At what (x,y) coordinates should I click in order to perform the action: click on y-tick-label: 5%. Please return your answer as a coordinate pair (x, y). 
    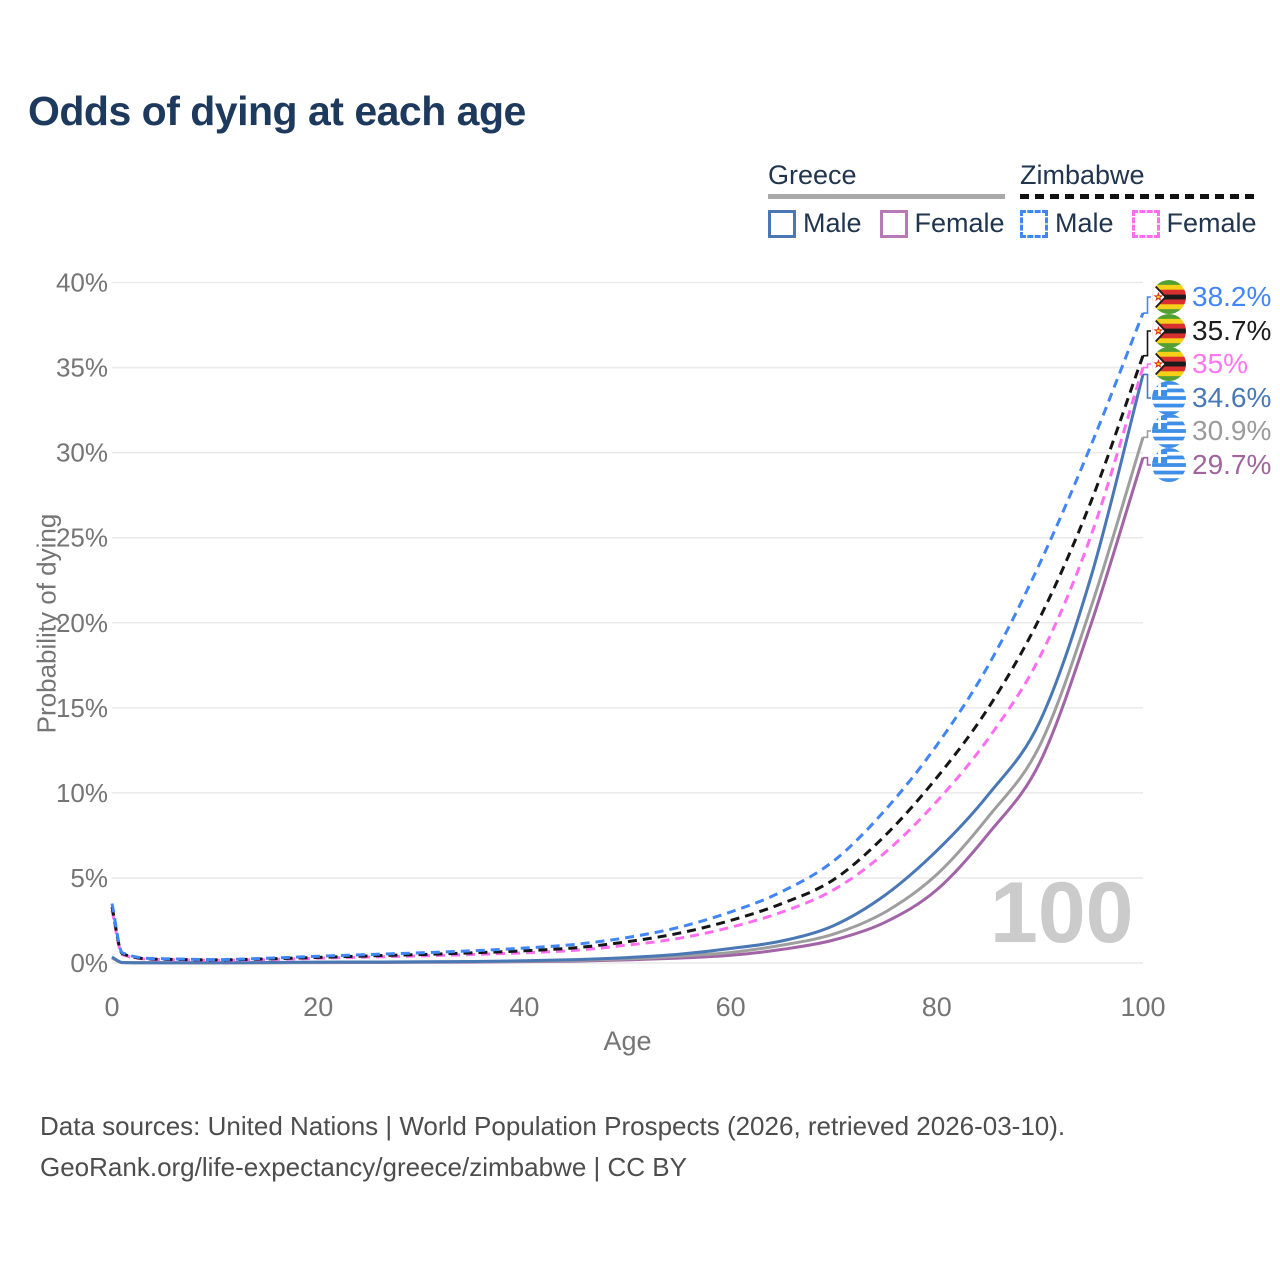
    Looking at the image, I should click on (89, 878).